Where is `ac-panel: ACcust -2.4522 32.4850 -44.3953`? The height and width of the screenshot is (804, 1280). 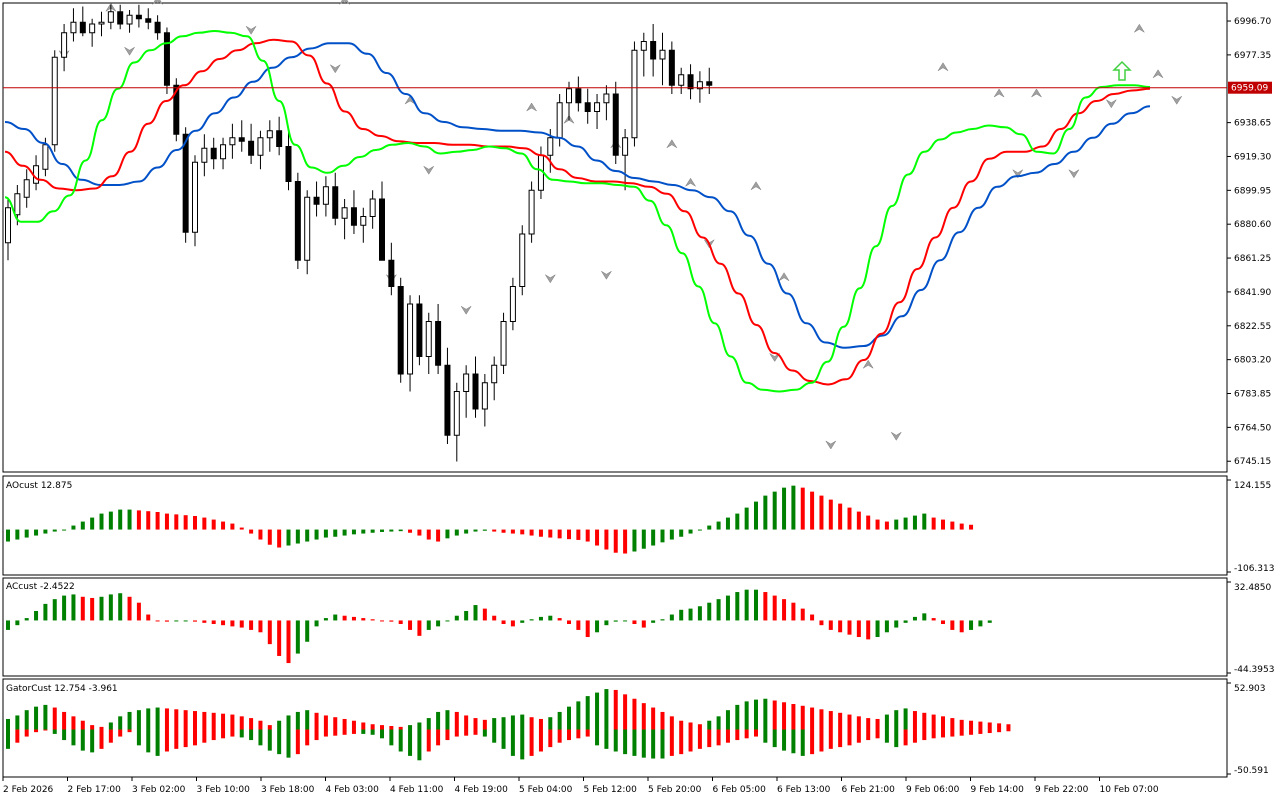 ac-panel: ACcust -2.4522 32.4850 -44.3953 is located at coordinates (638, 627).